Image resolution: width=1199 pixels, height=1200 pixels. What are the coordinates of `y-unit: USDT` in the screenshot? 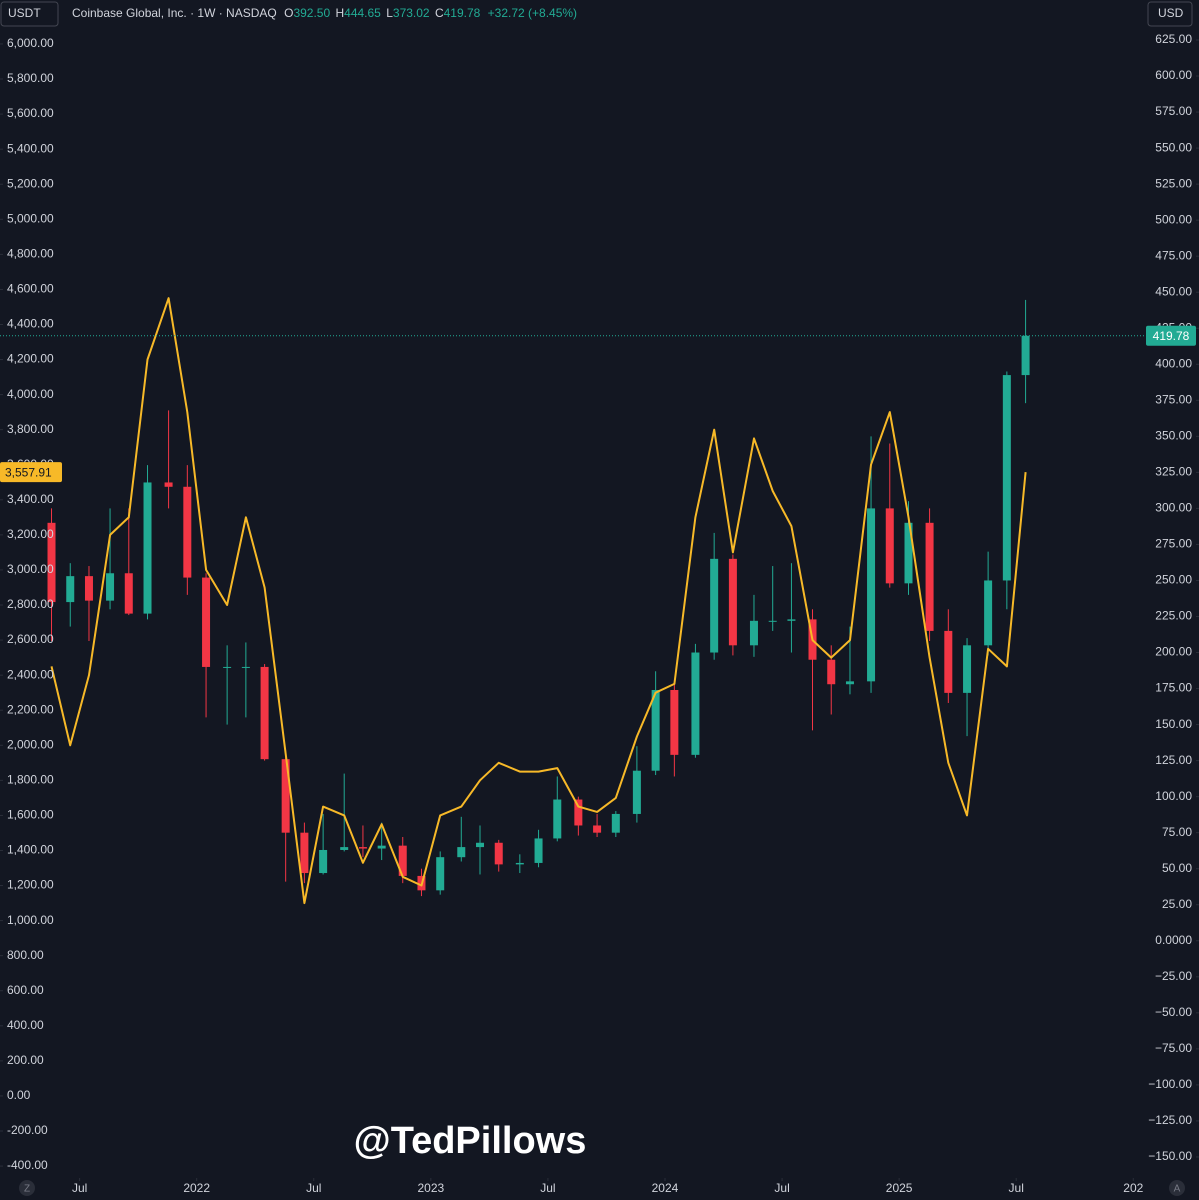 It's located at (24, 13).